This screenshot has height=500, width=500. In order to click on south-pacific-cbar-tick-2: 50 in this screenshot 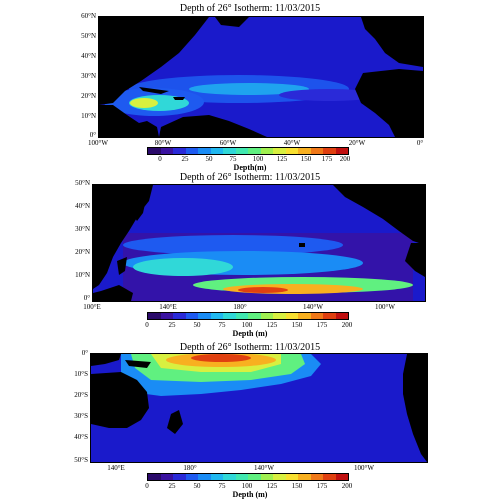, I will do `click(197, 486)`.